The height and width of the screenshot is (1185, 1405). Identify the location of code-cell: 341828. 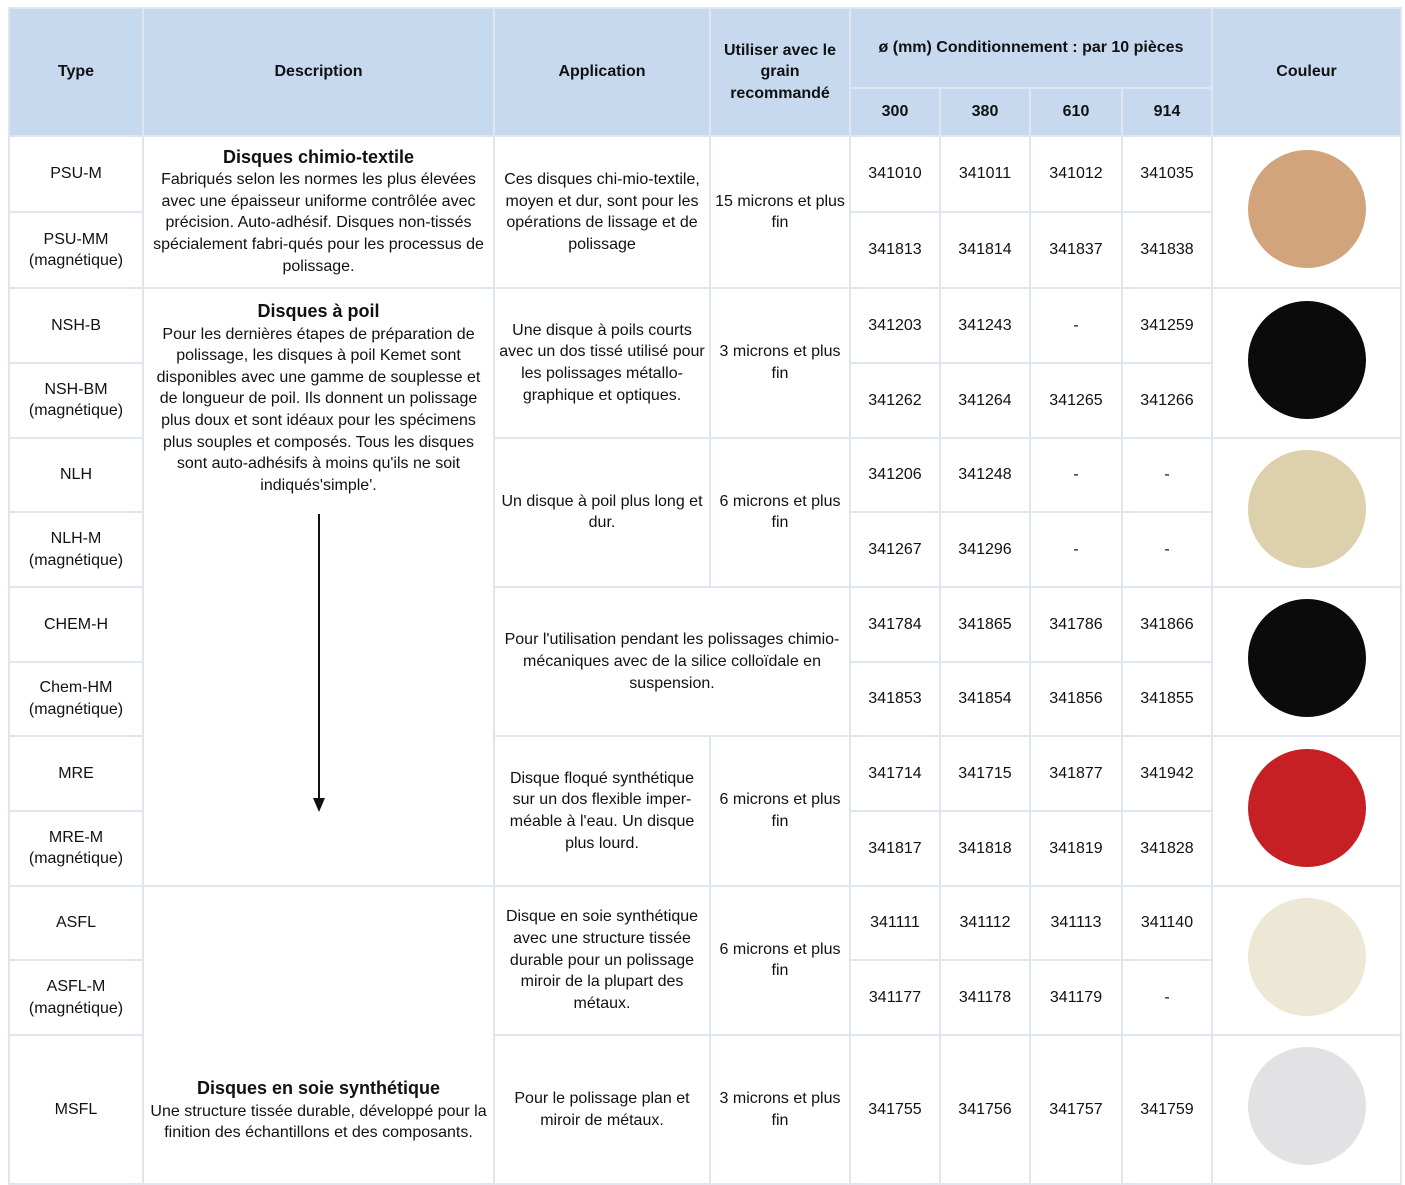
(1167, 848).